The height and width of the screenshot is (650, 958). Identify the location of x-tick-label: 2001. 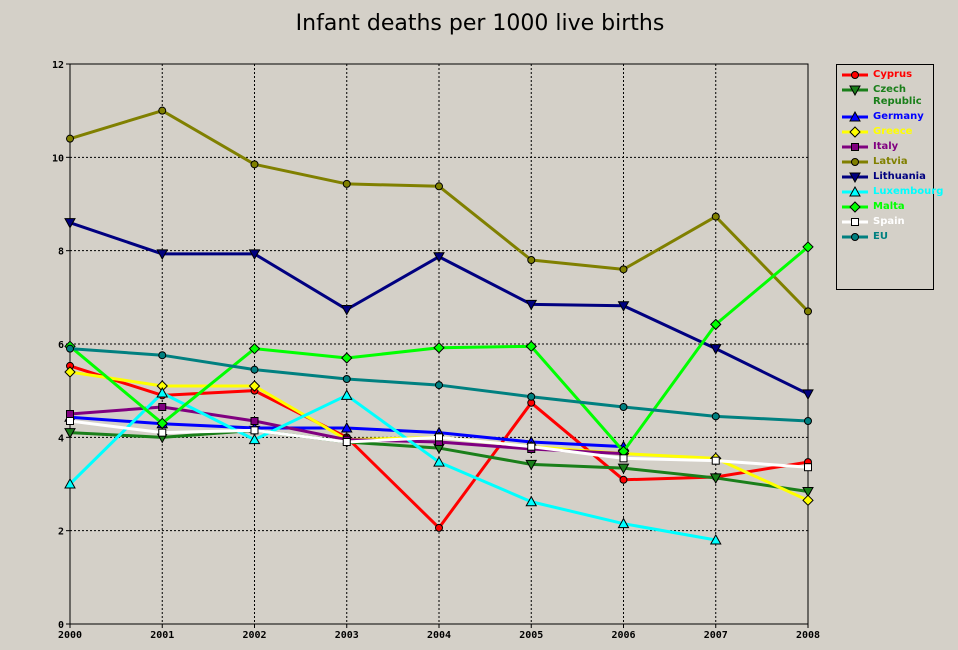
(162, 635).